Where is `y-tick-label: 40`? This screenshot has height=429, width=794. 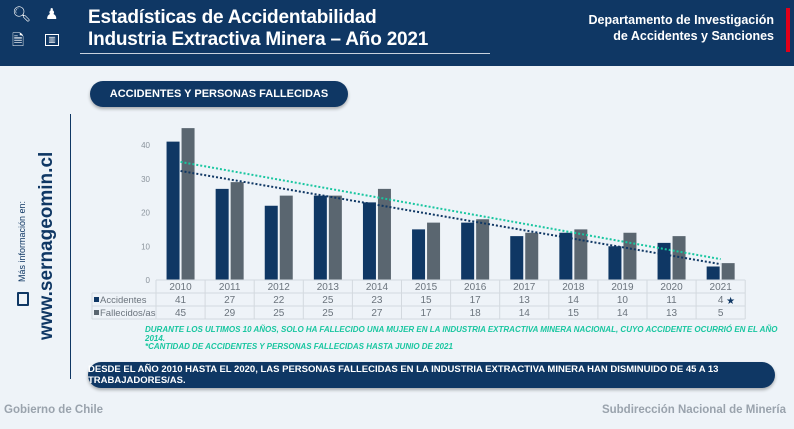
y-tick-label: 40 is located at coordinates (145, 145).